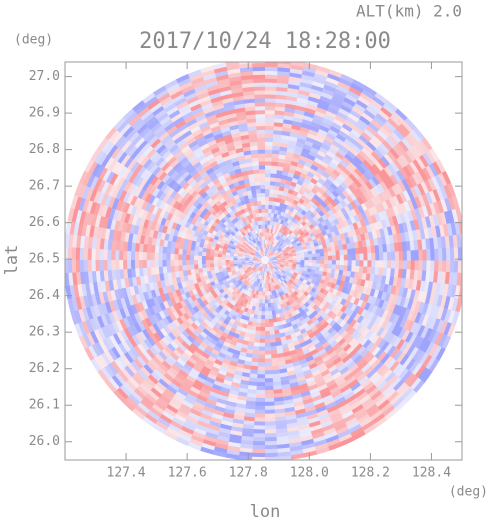 The height and width of the screenshot is (521, 491). Describe the element at coordinates (248, 473) in the screenshot. I see `x-tick-label: 127.8` at that location.